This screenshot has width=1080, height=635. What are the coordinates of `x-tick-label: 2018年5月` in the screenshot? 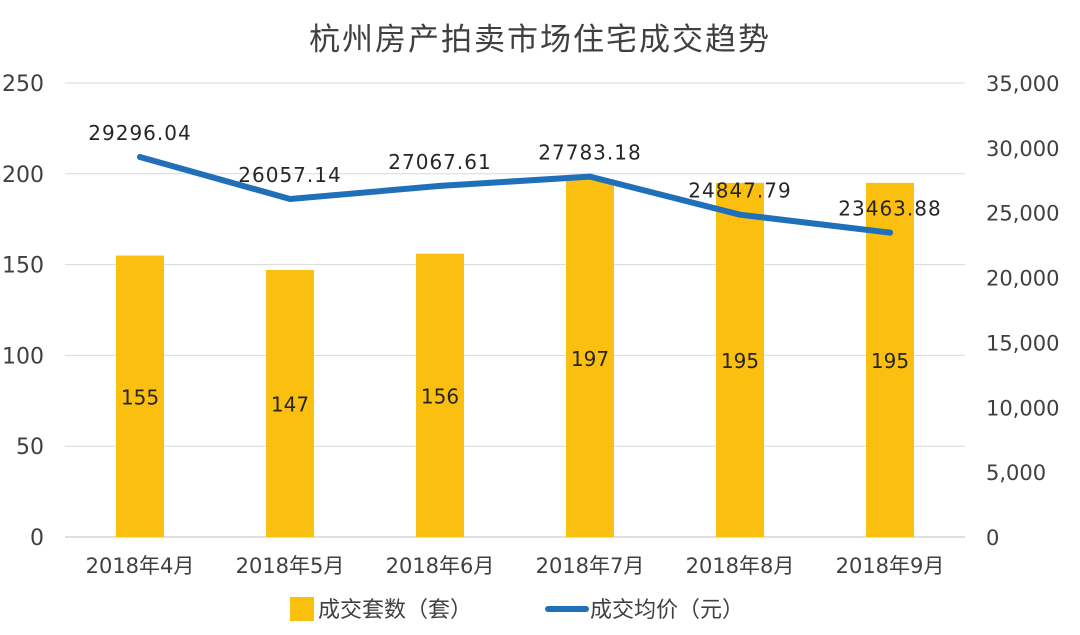 It's located at (290, 566).